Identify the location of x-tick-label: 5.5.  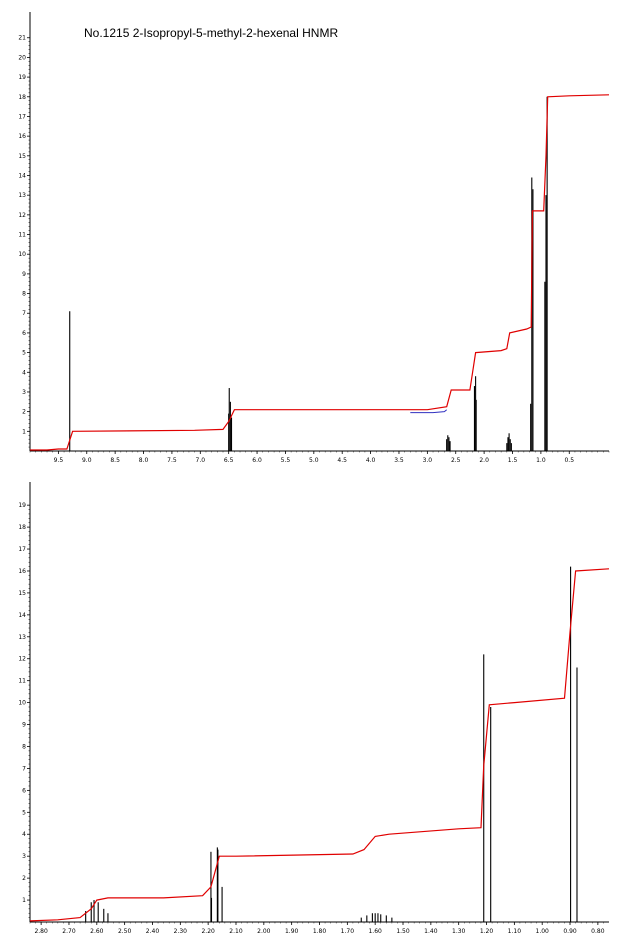
(286, 460).